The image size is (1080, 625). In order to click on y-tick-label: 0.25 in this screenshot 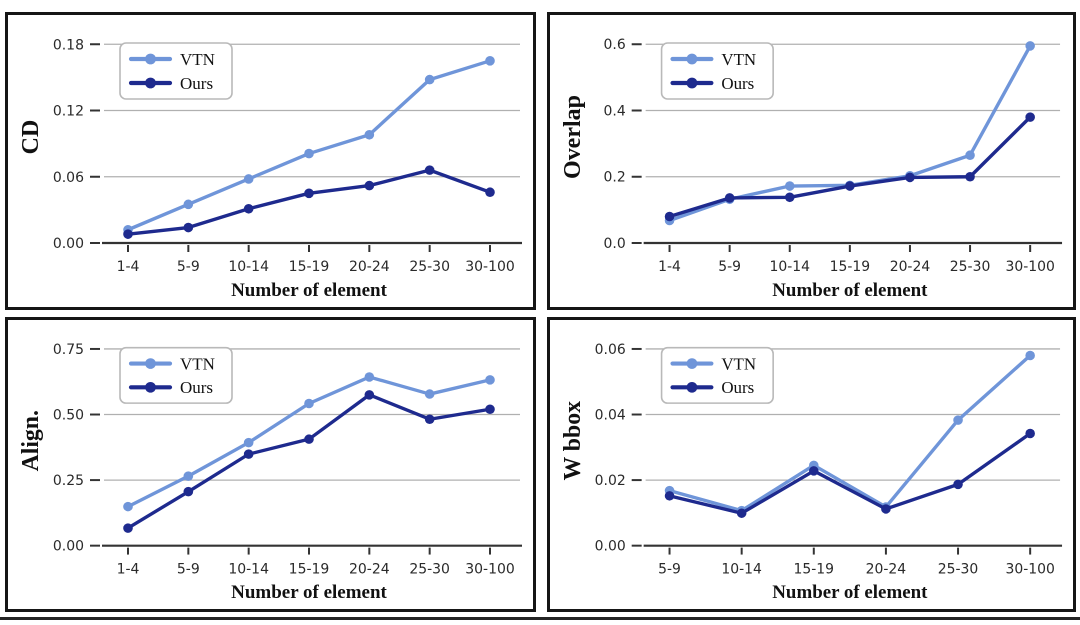, I will do `click(68, 481)`.